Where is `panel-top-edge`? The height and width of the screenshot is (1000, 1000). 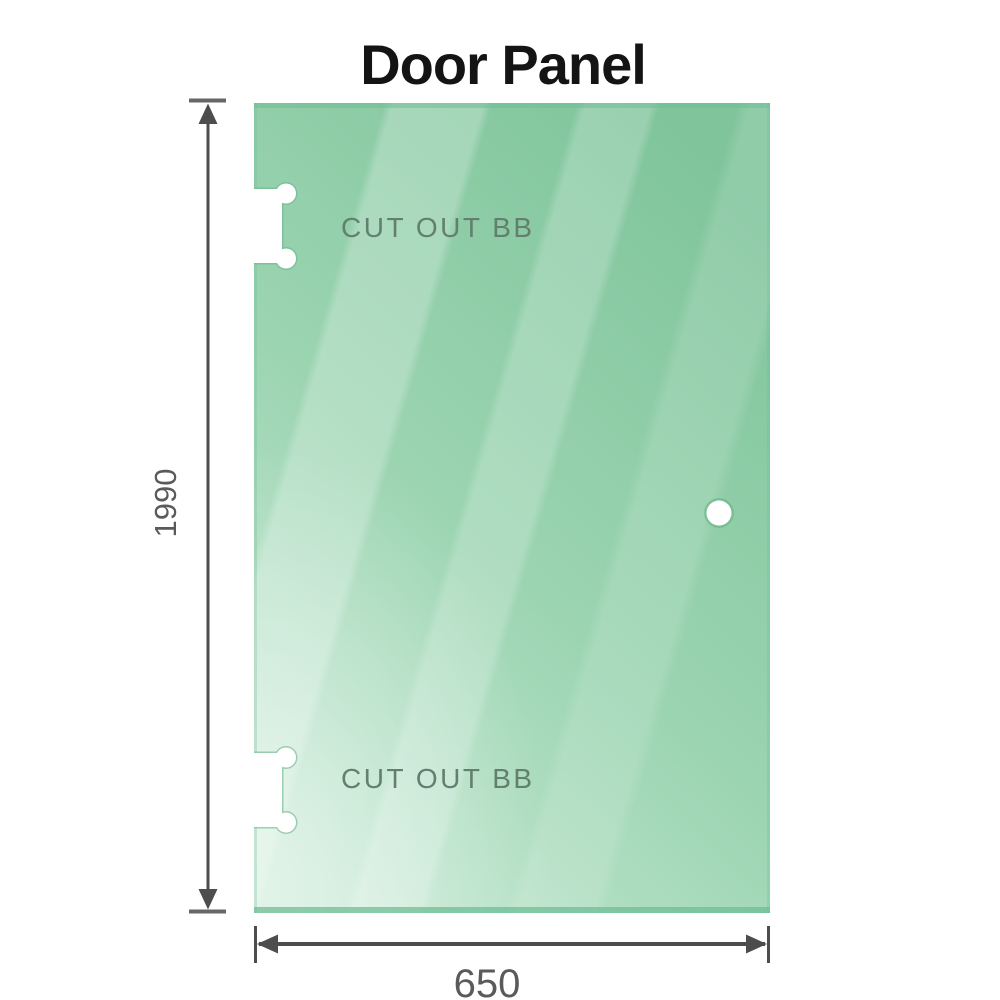 panel-top-edge is located at coordinates (512, 105).